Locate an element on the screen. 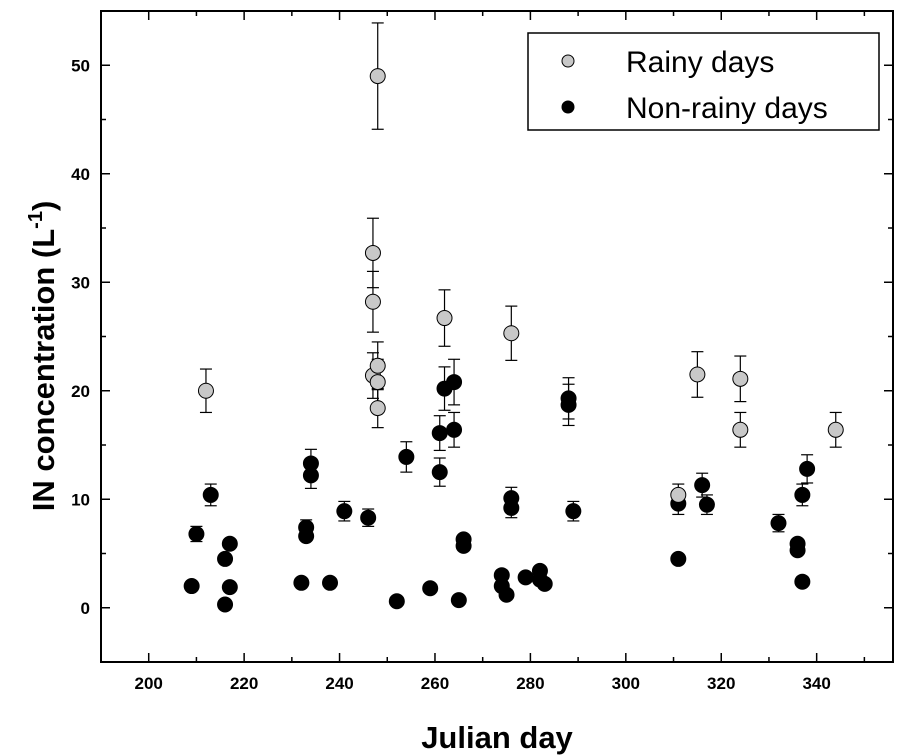  x-tick-label: 300 is located at coordinates (626, 683).